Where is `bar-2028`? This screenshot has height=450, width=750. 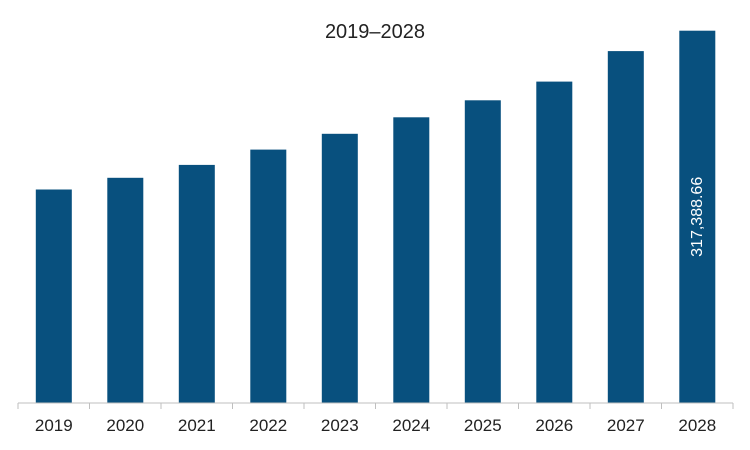
bar-2028 is located at coordinates (697, 216).